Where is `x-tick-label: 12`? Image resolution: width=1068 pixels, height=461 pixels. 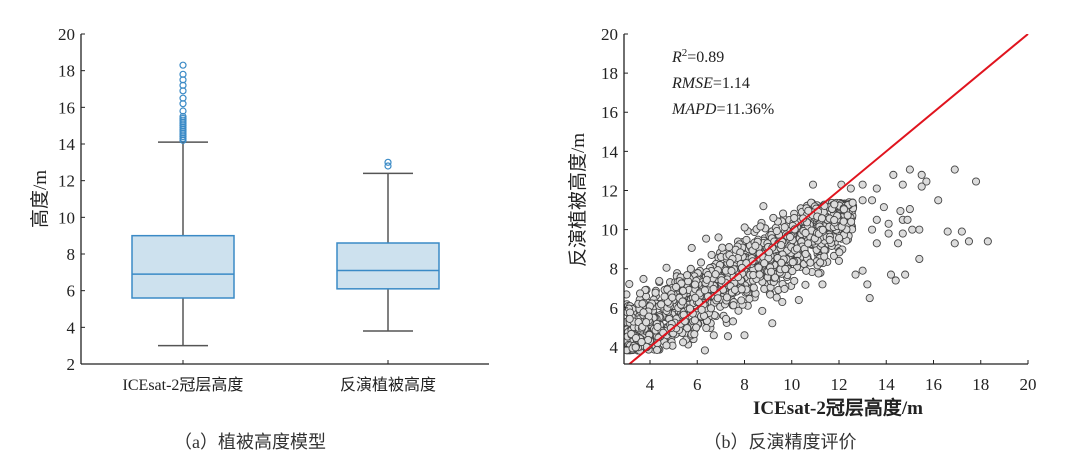
x-tick-label: 12 is located at coordinates (838, 384).